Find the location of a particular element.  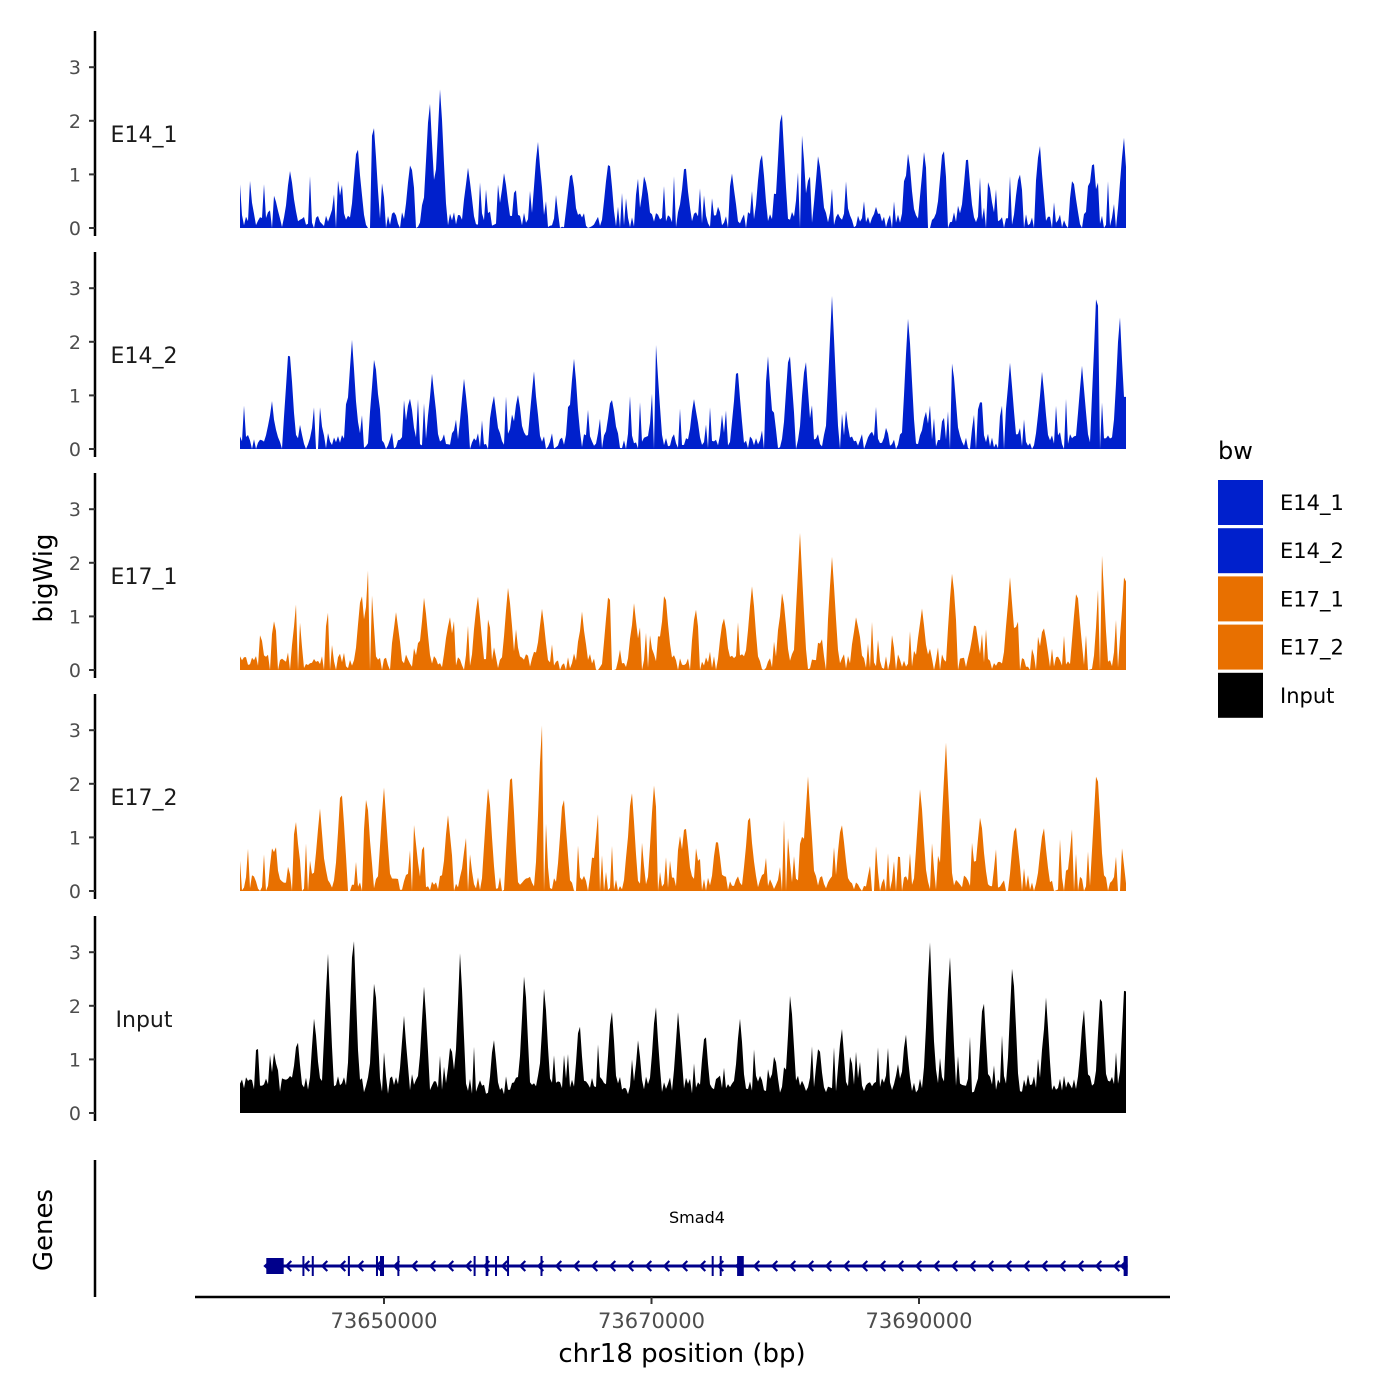

track-e14-1: 0 1 2 3 E14_1 is located at coordinates (597, 135).